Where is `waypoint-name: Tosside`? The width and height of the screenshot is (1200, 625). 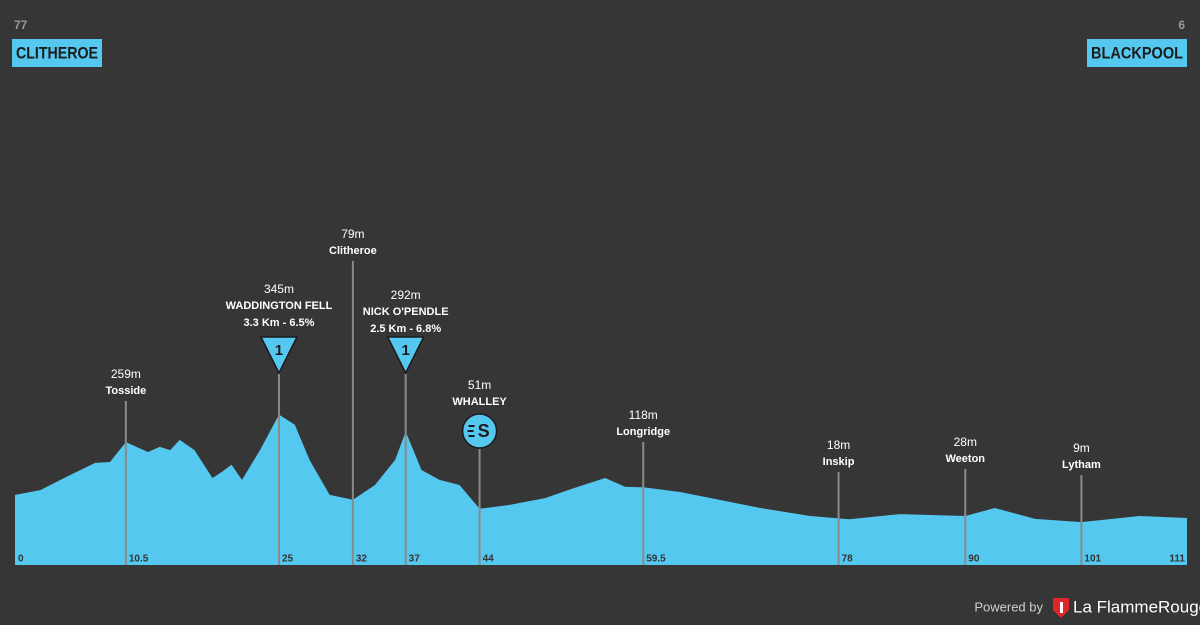
waypoint-name: Tosside is located at coordinates (125, 391).